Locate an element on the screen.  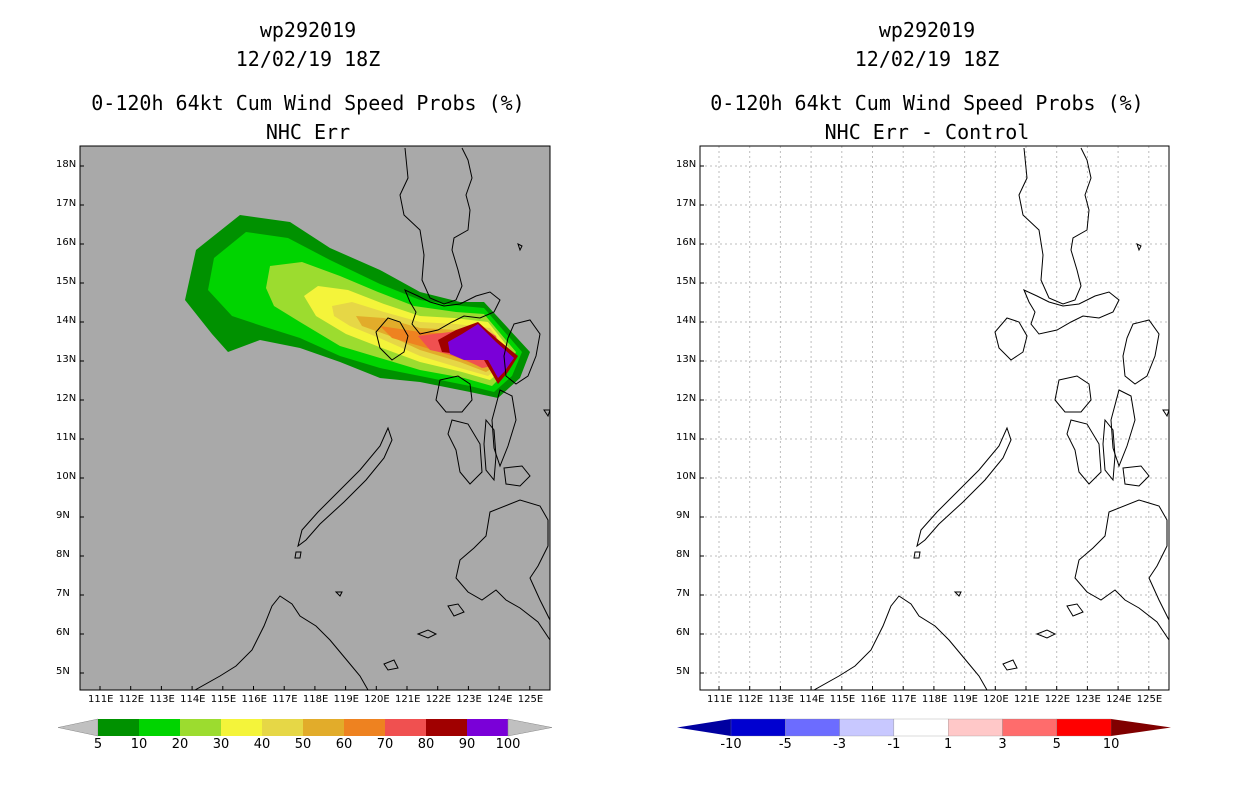
right-lon-label: 121E is located at coordinates (1027, 699).